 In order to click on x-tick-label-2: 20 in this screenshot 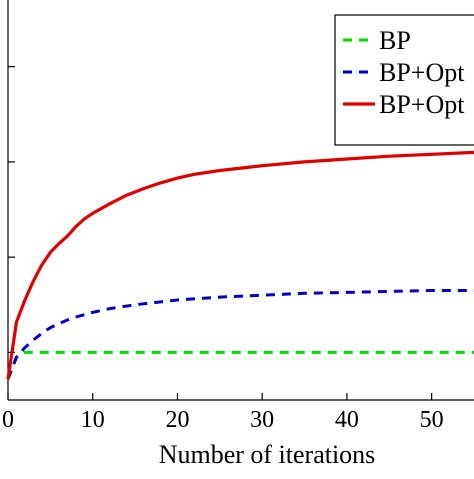, I will do `click(177, 420)`.